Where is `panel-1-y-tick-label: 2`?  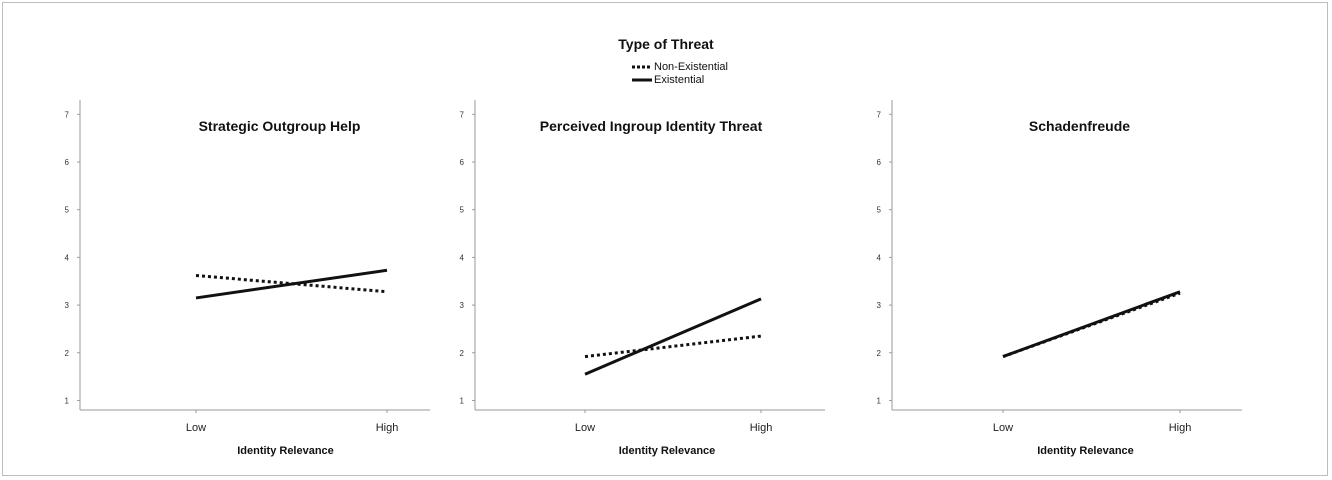 panel-1-y-tick-label: 2 is located at coordinates (67, 353).